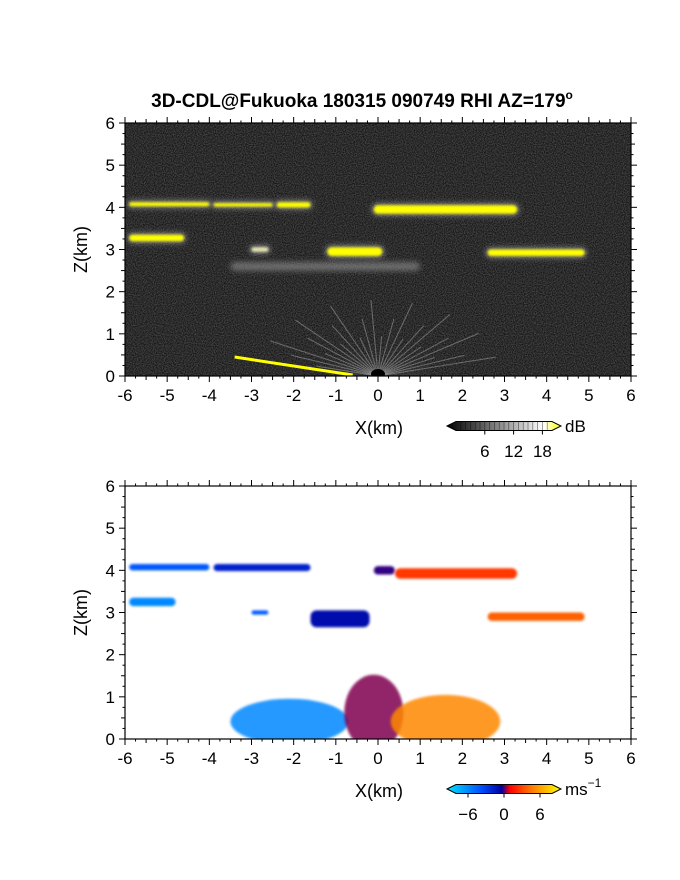 This screenshot has height=880, width=680. What do you see at coordinates (513, 451) in the screenshot?
I see `colorbar-tick-label: 12` at bounding box center [513, 451].